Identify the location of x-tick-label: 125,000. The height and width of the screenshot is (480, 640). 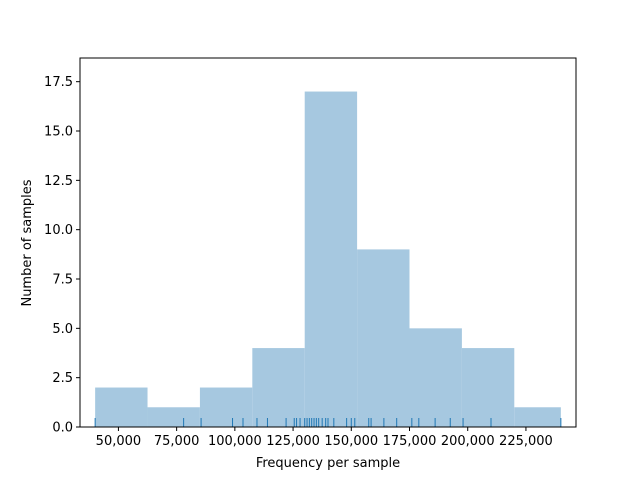
(293, 441).